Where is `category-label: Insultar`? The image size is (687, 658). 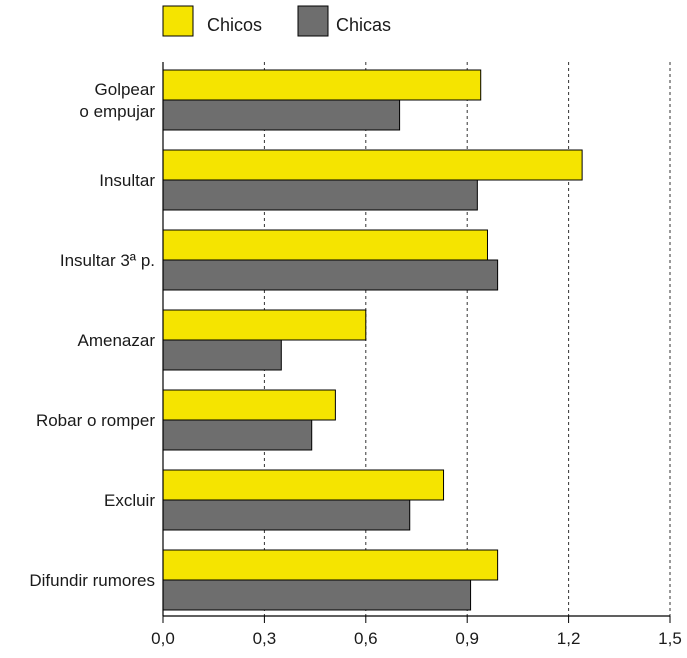 category-label: Insultar is located at coordinates (127, 180).